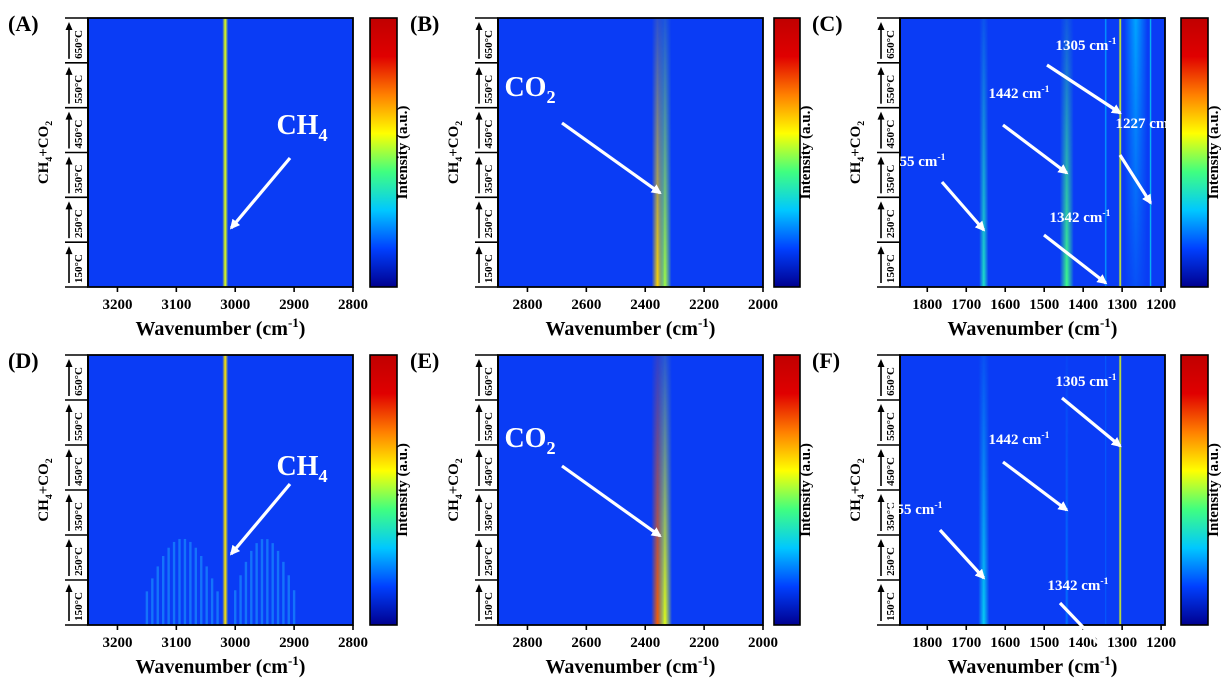 The height and width of the screenshot is (681, 1221). What do you see at coordinates (23, 23) in the screenshot?
I see `panel-label: (A)` at bounding box center [23, 23].